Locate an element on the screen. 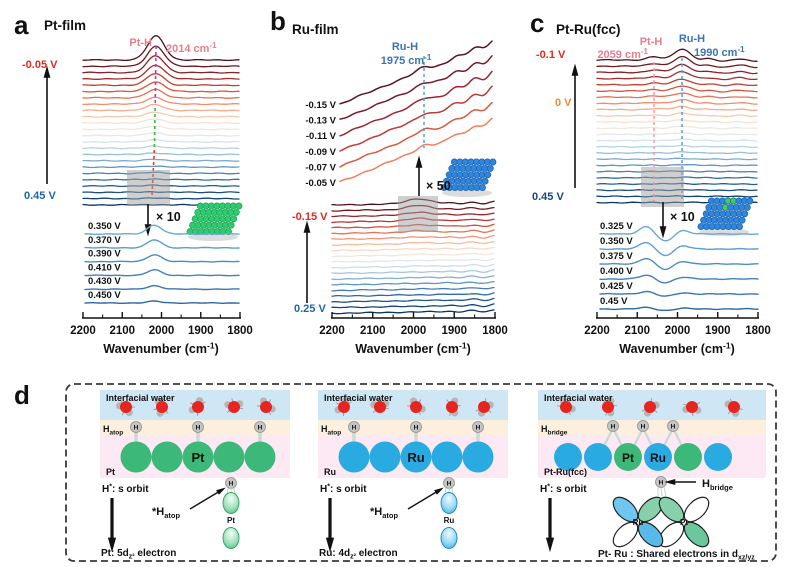 The width and height of the screenshot is (787, 567). panel-b-title: Ru-film is located at coordinates (315, 29).